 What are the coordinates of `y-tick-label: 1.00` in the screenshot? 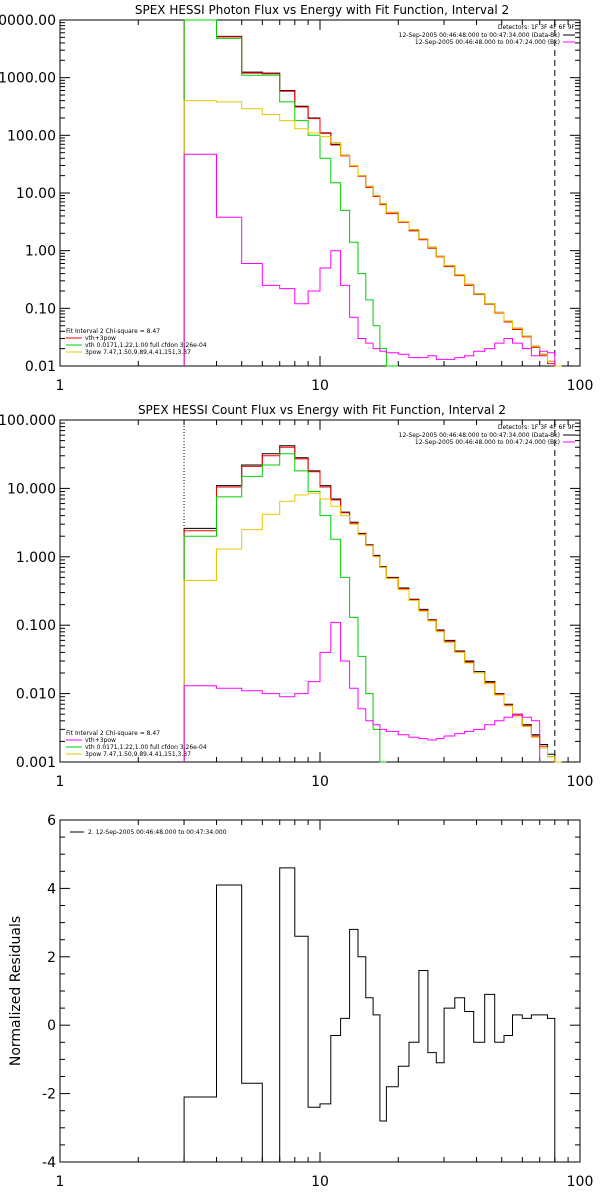 It's located at (40, 252).